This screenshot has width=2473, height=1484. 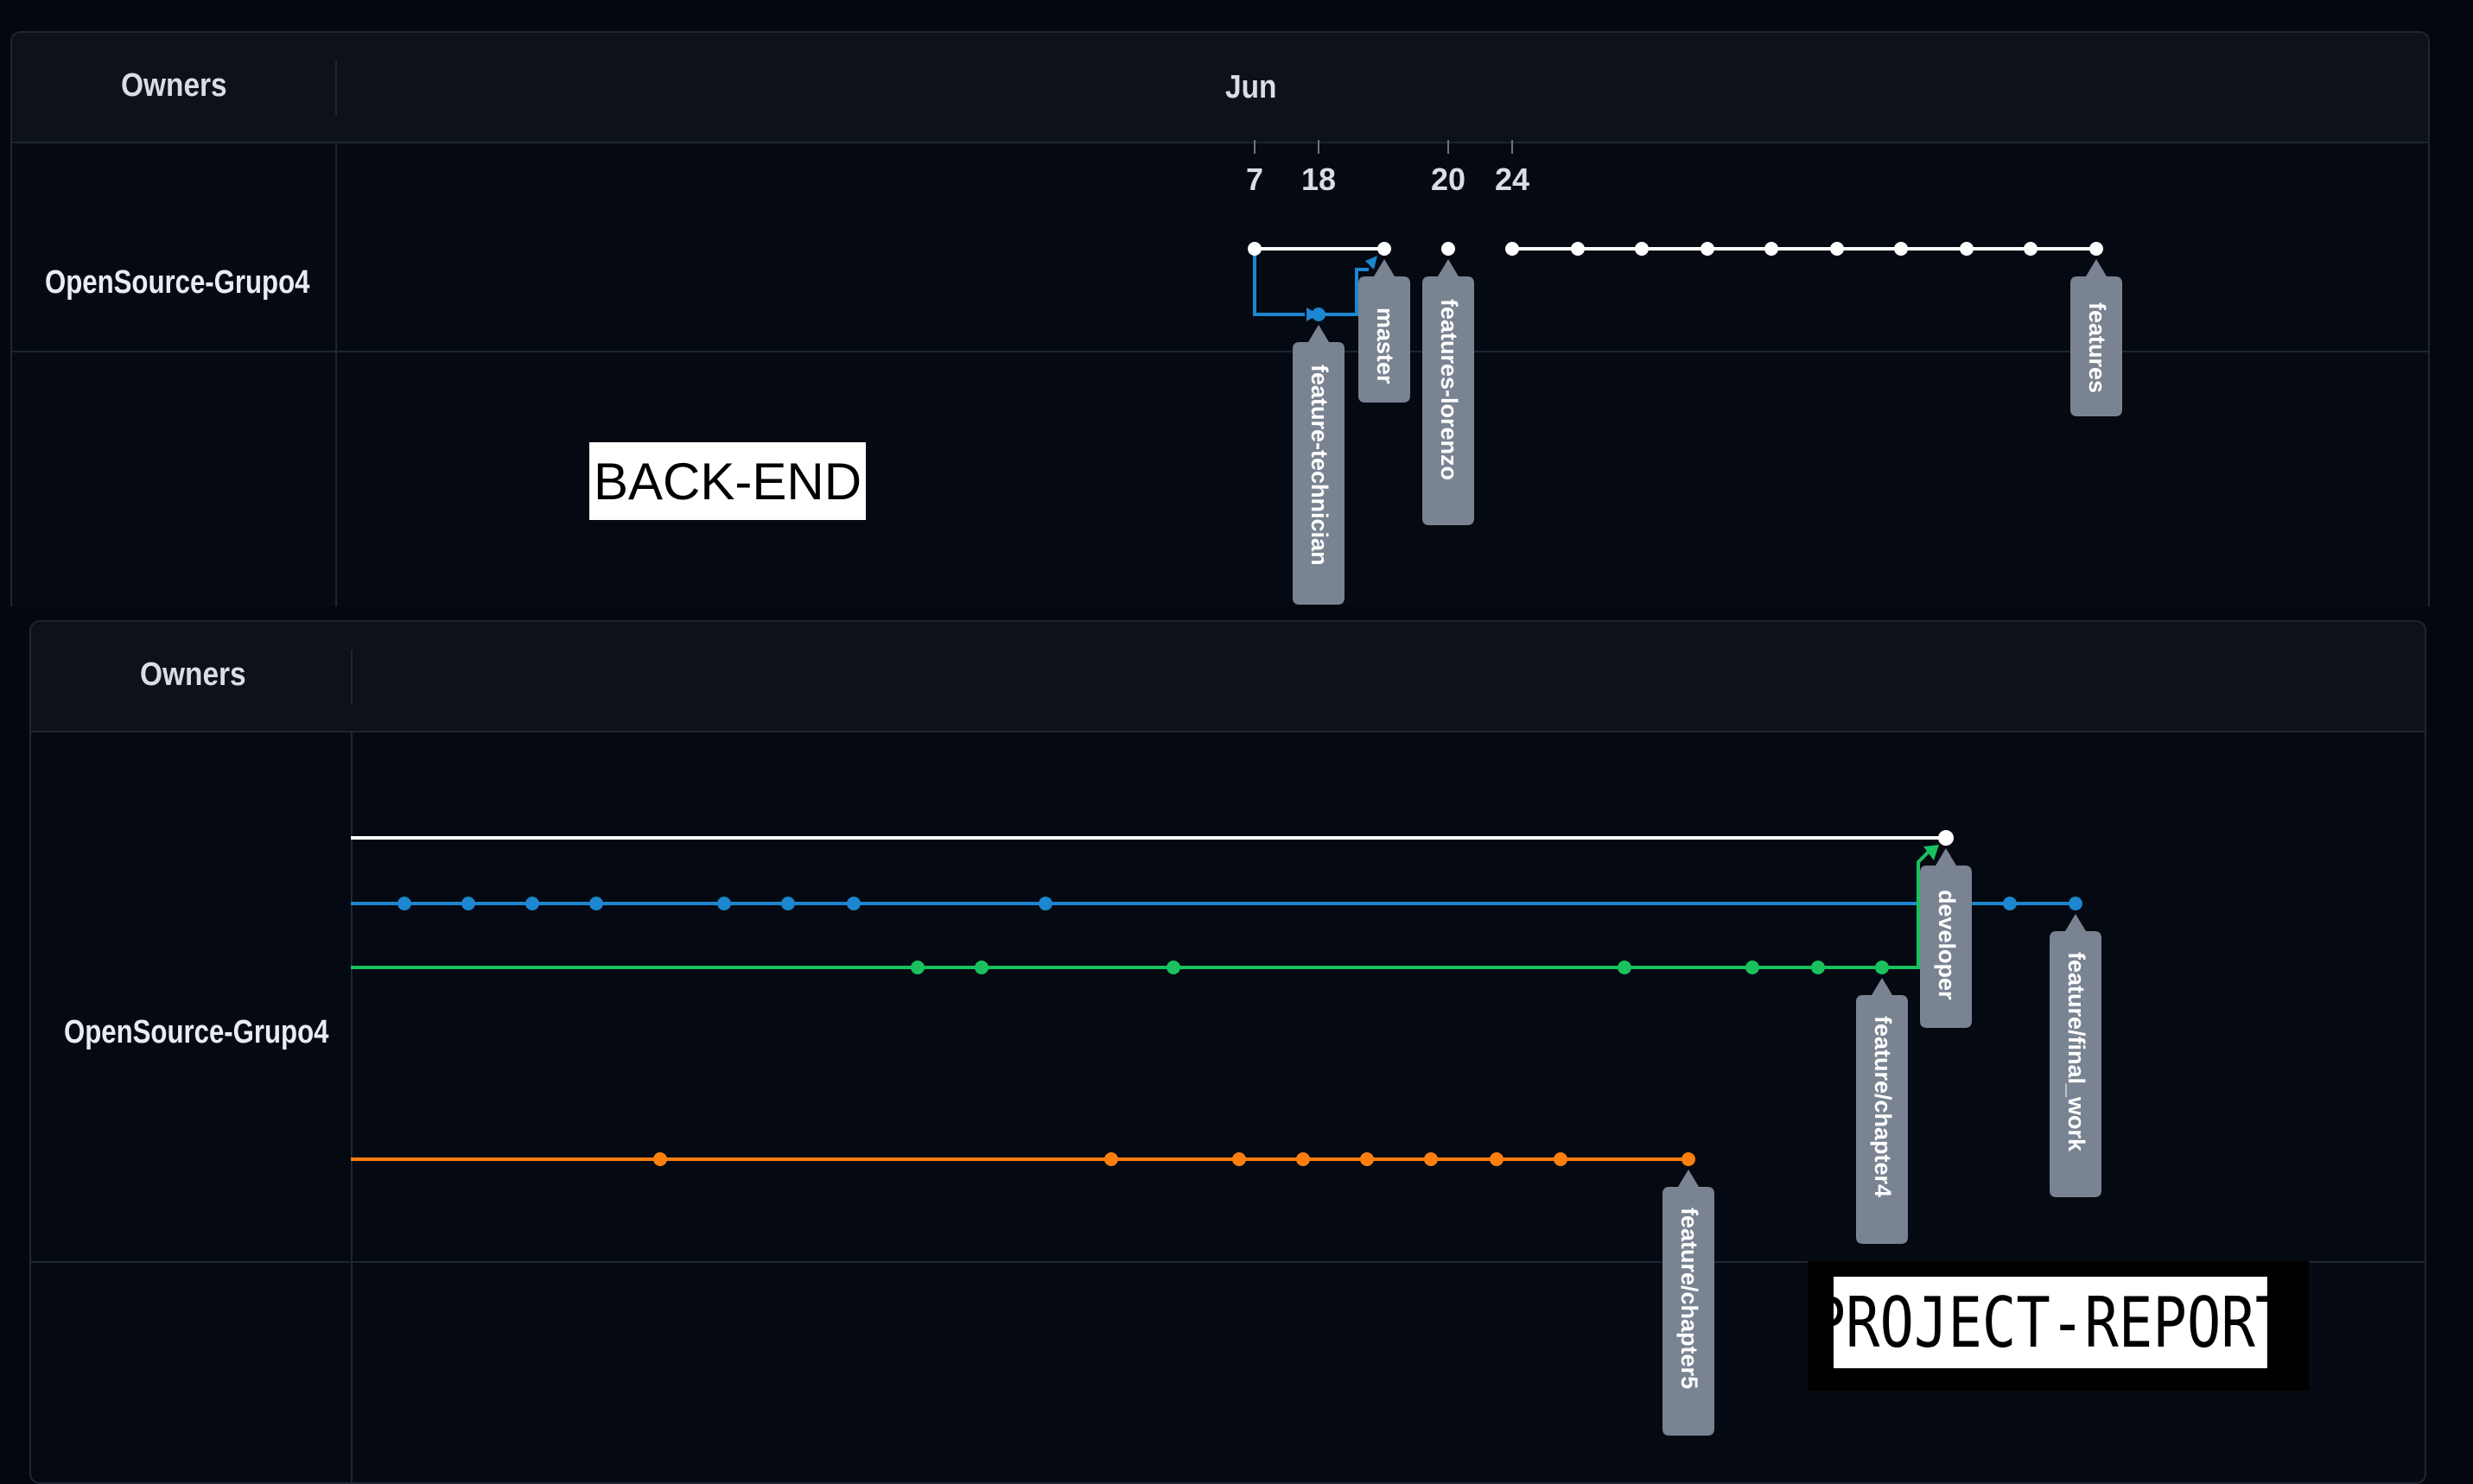 What do you see at coordinates (1400, 967) in the screenshot?
I see `commit-dots-chapter4` at bounding box center [1400, 967].